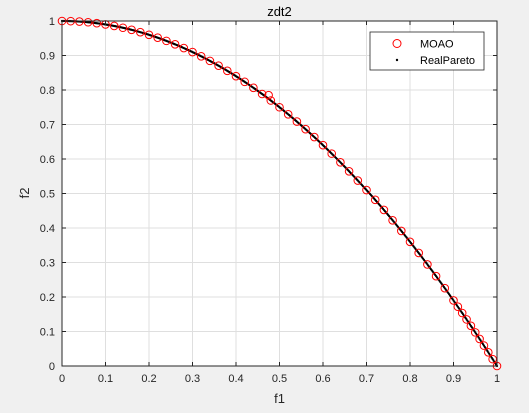  What do you see at coordinates (437, 45) in the screenshot?
I see `legend-moao-label: MOAO` at bounding box center [437, 45].